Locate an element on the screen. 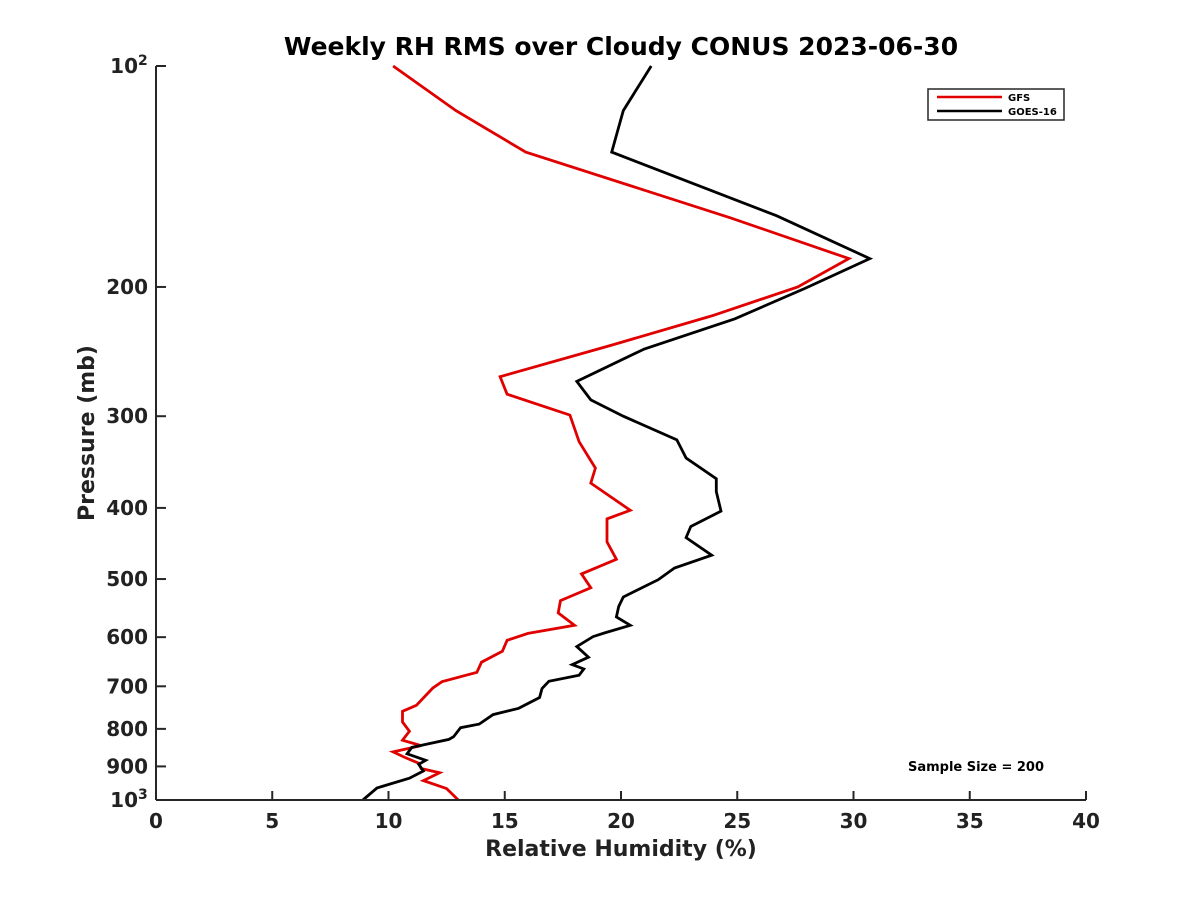  y-tick-label: 500 is located at coordinates (127, 579).